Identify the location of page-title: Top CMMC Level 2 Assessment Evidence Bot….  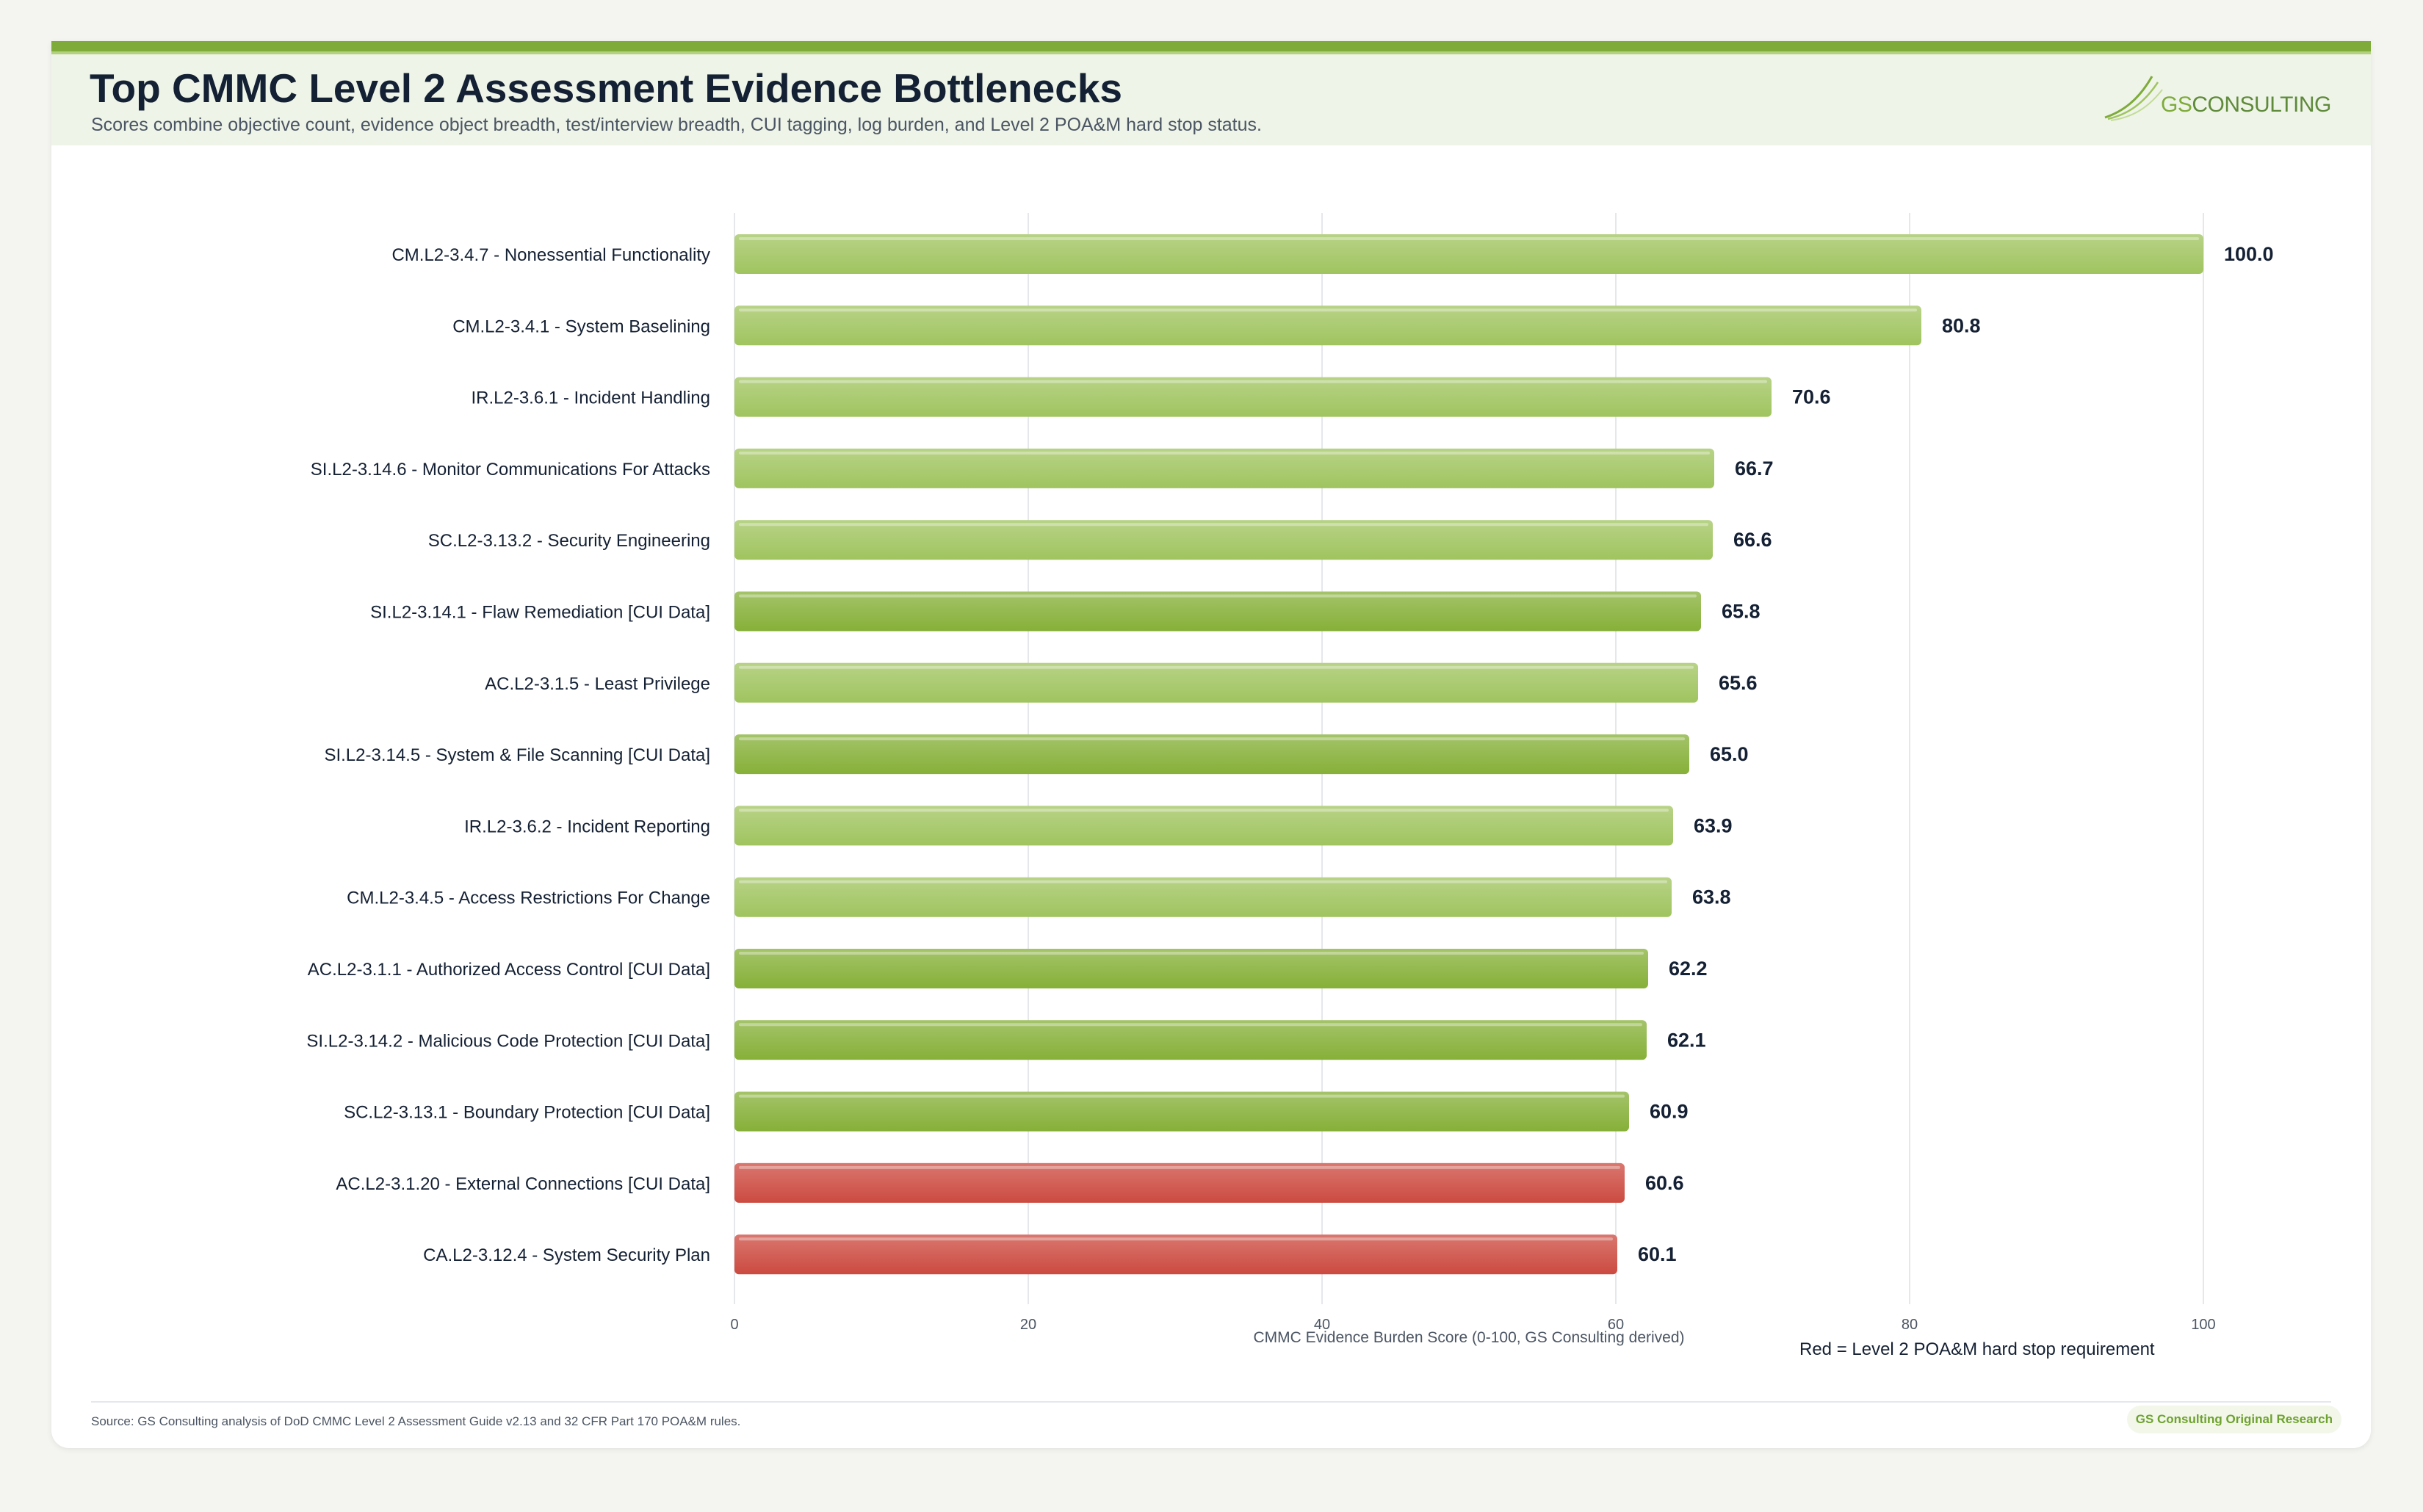
(606, 88).